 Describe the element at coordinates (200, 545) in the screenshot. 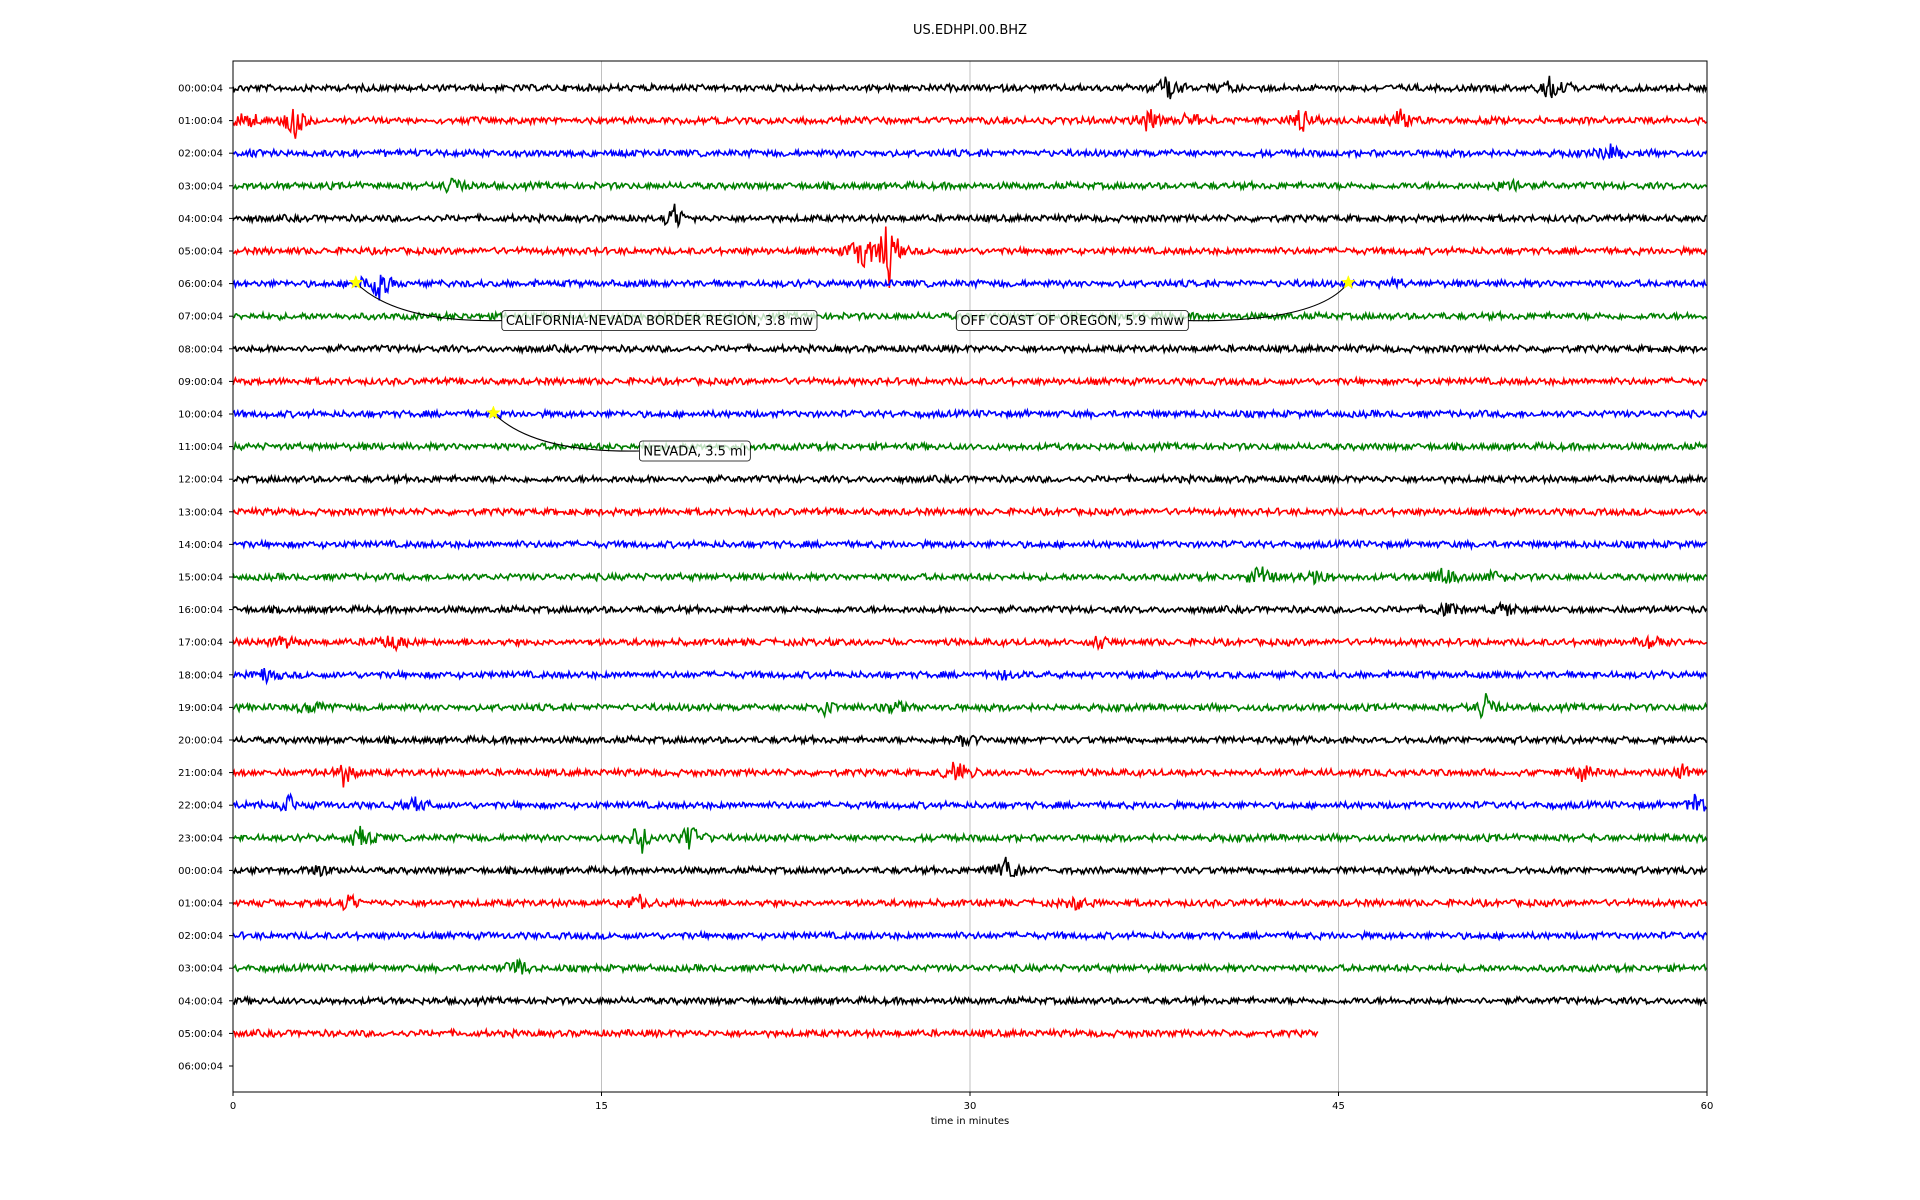

I see `row-label: 14:00:04` at that location.